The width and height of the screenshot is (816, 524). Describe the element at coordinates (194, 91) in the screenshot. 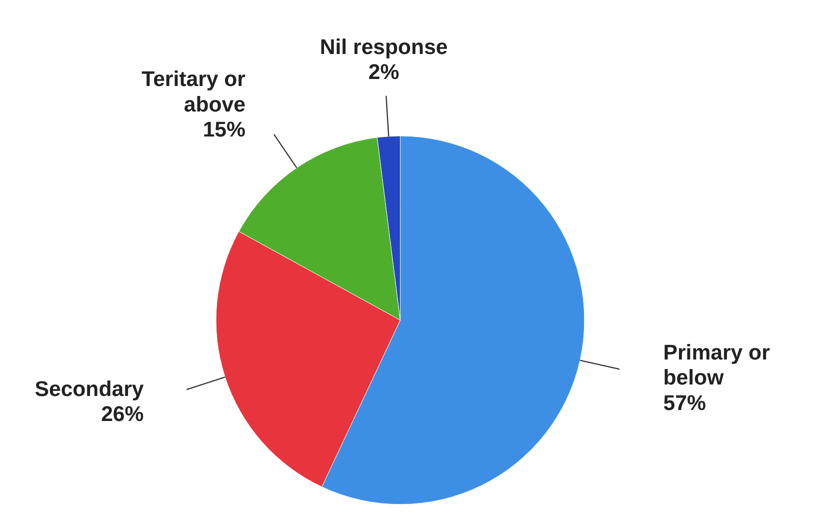

I see `slice-label: Teritary or above` at that location.